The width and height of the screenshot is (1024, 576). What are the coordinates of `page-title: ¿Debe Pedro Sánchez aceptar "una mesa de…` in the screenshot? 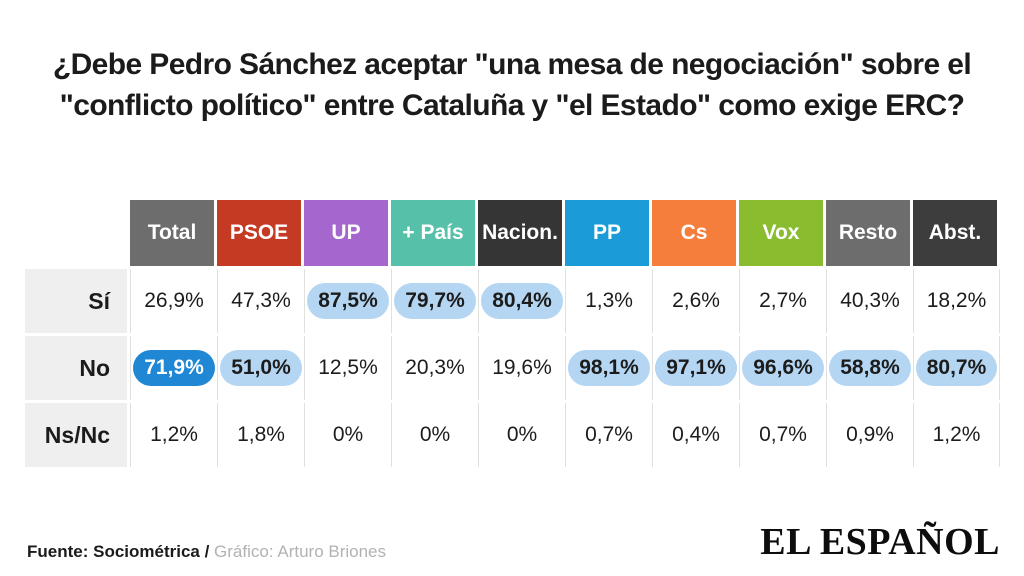 It's located at (512, 85).